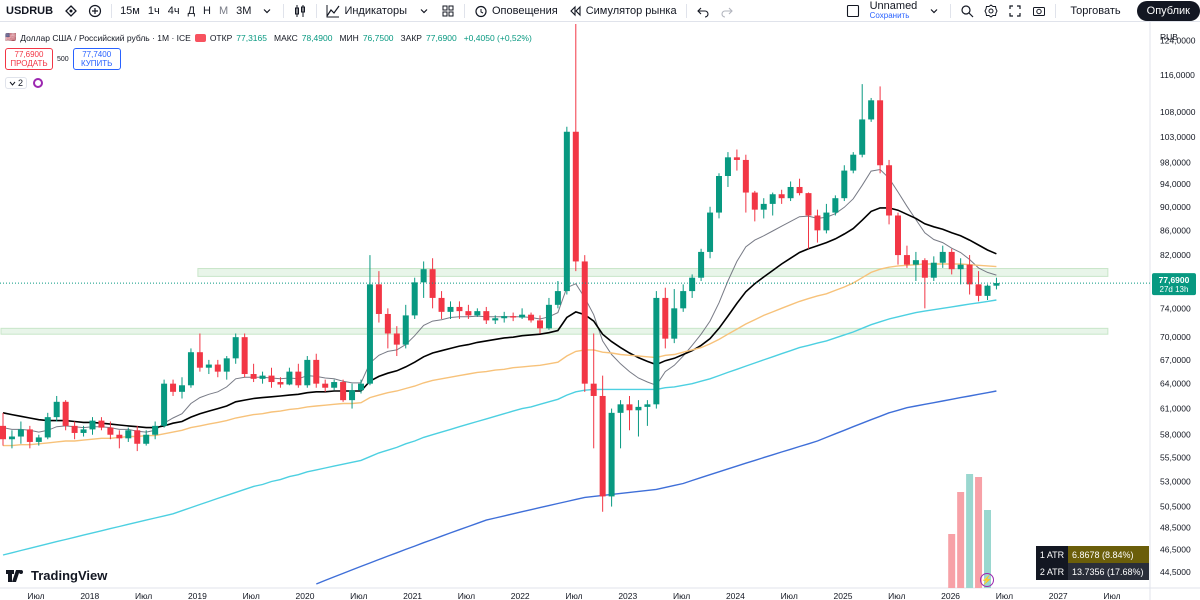  Describe the element at coordinates (987, 580) in the screenshot. I see `lightning-icon: ⚡` at that location.